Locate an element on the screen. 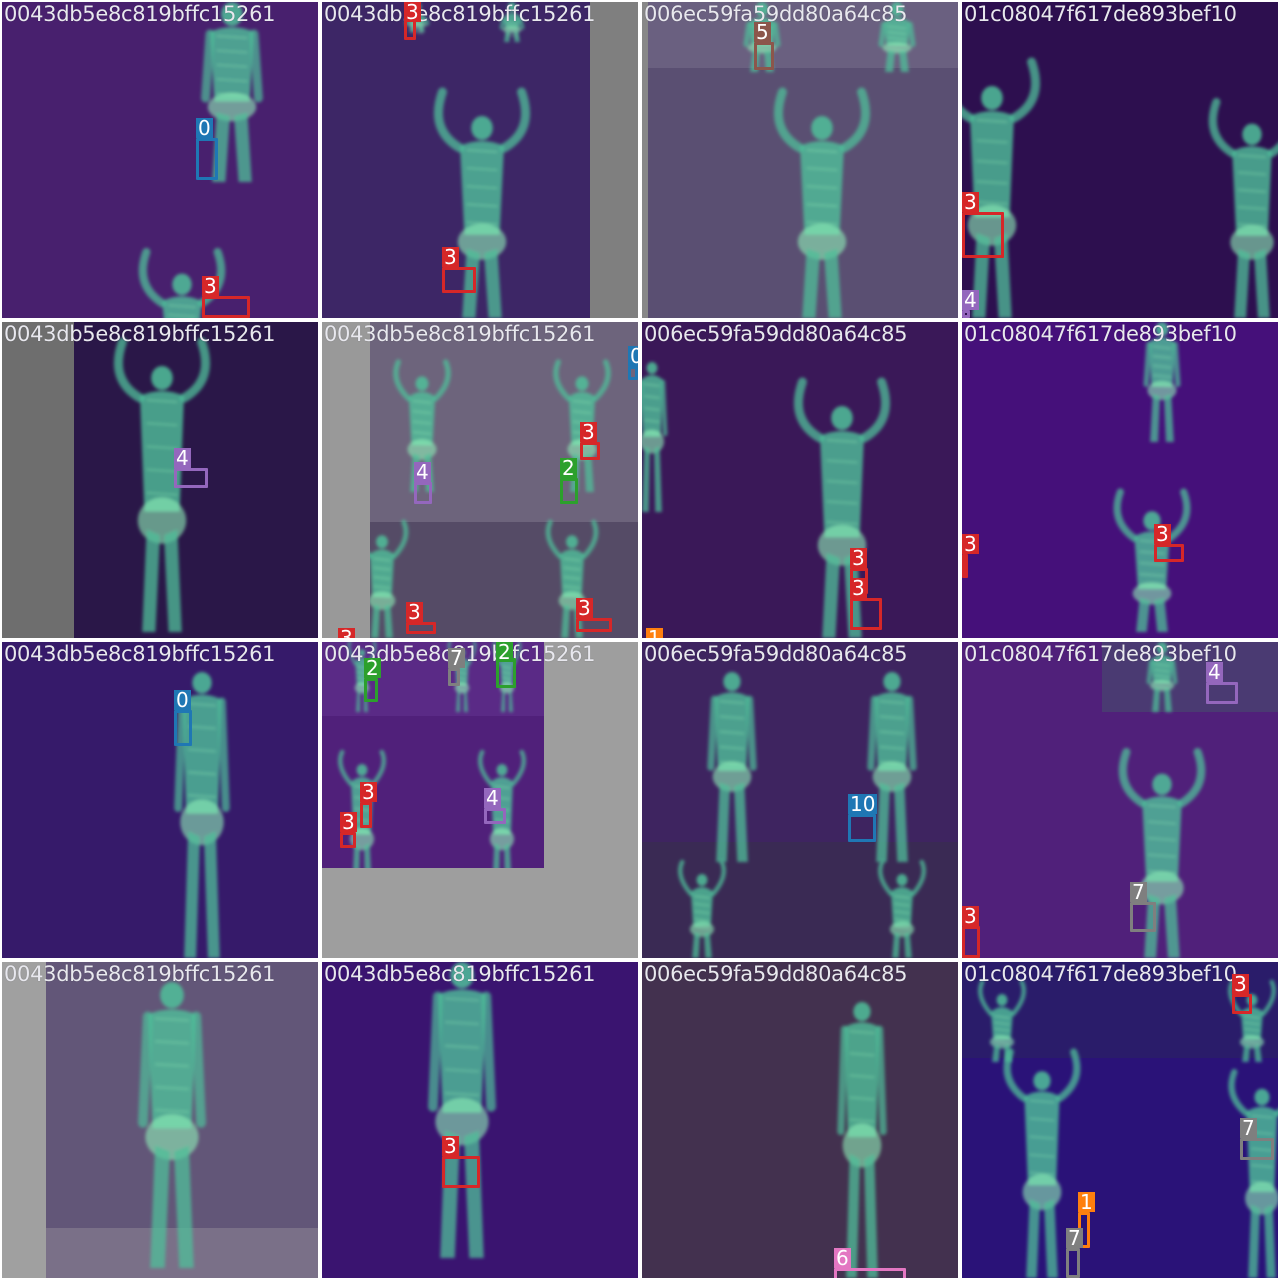 This screenshot has width=1280, height=1280. scan-tile: 01c08047f617de893bef10 3 3 is located at coordinates (1120, 480).